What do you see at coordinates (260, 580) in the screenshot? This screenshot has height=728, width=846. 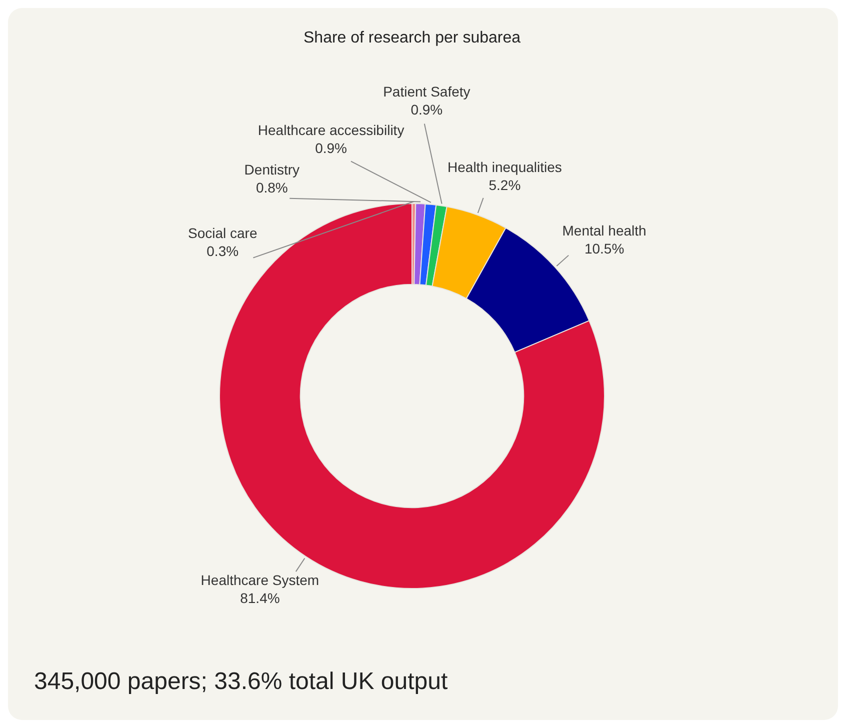 I see `slice-label: Healthcare System` at bounding box center [260, 580].